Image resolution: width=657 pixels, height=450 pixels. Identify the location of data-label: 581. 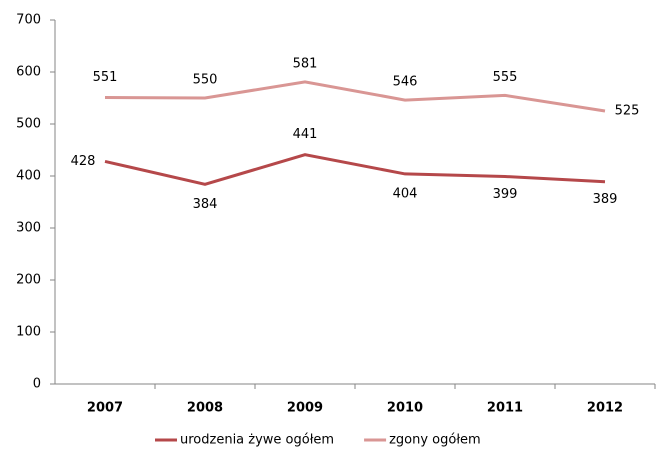
(305, 63).